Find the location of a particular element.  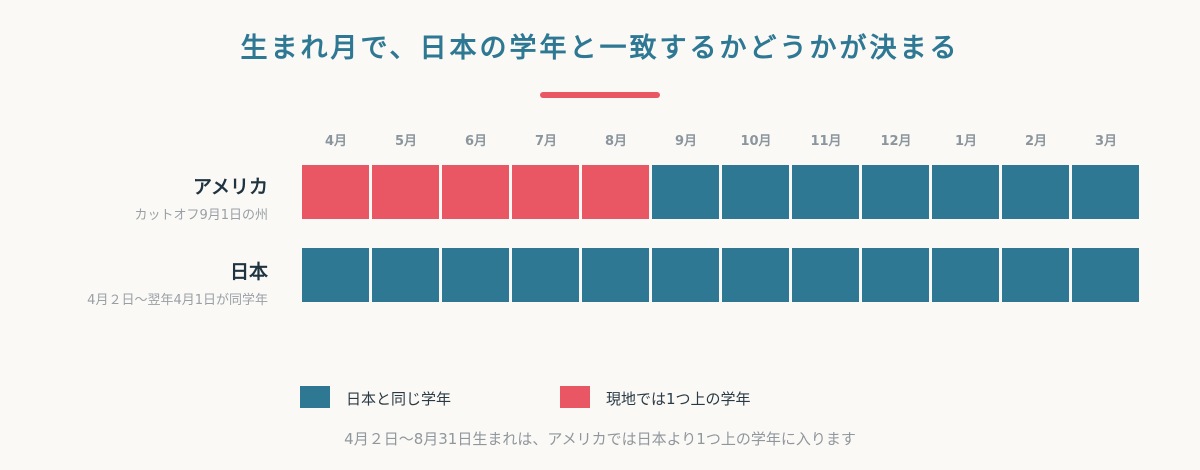

month-label: 11月 is located at coordinates (826, 141).